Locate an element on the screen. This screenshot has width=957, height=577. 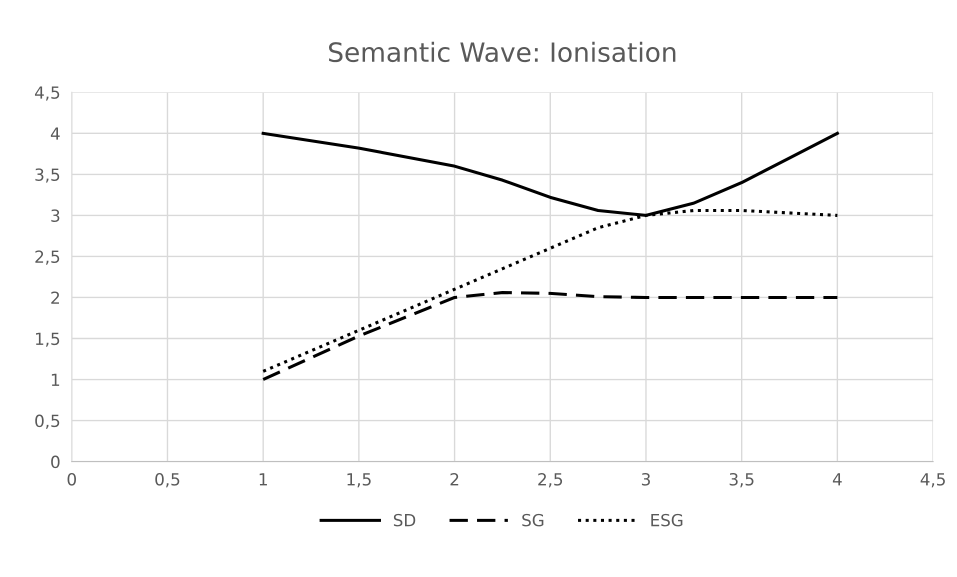
x-tick-label: 3,5 is located at coordinates (742, 480).